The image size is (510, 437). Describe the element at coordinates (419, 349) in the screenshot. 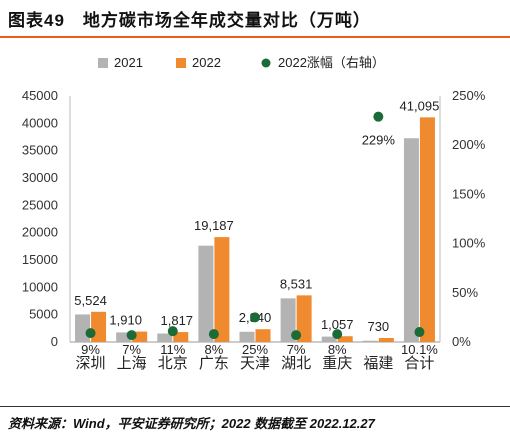

I see `growth-label: 10.1%` at that location.